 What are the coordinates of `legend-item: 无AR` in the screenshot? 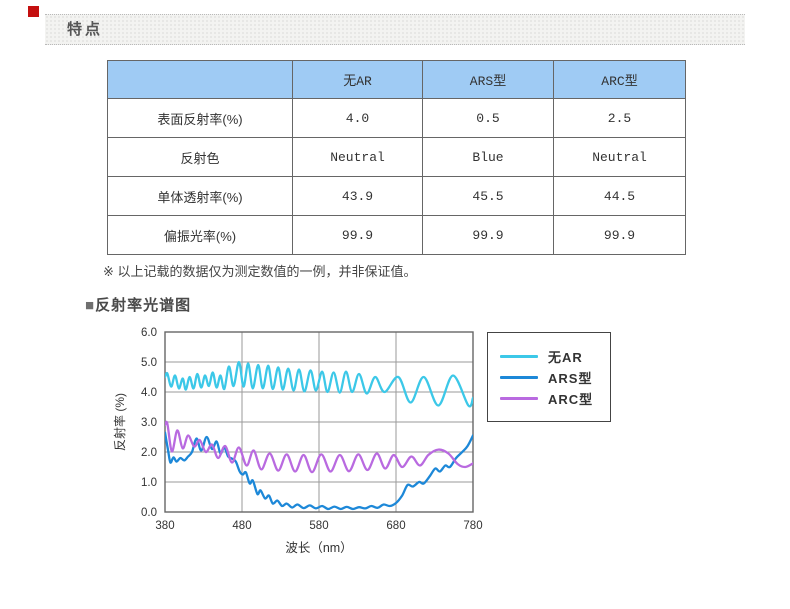 It's located at (555, 356).